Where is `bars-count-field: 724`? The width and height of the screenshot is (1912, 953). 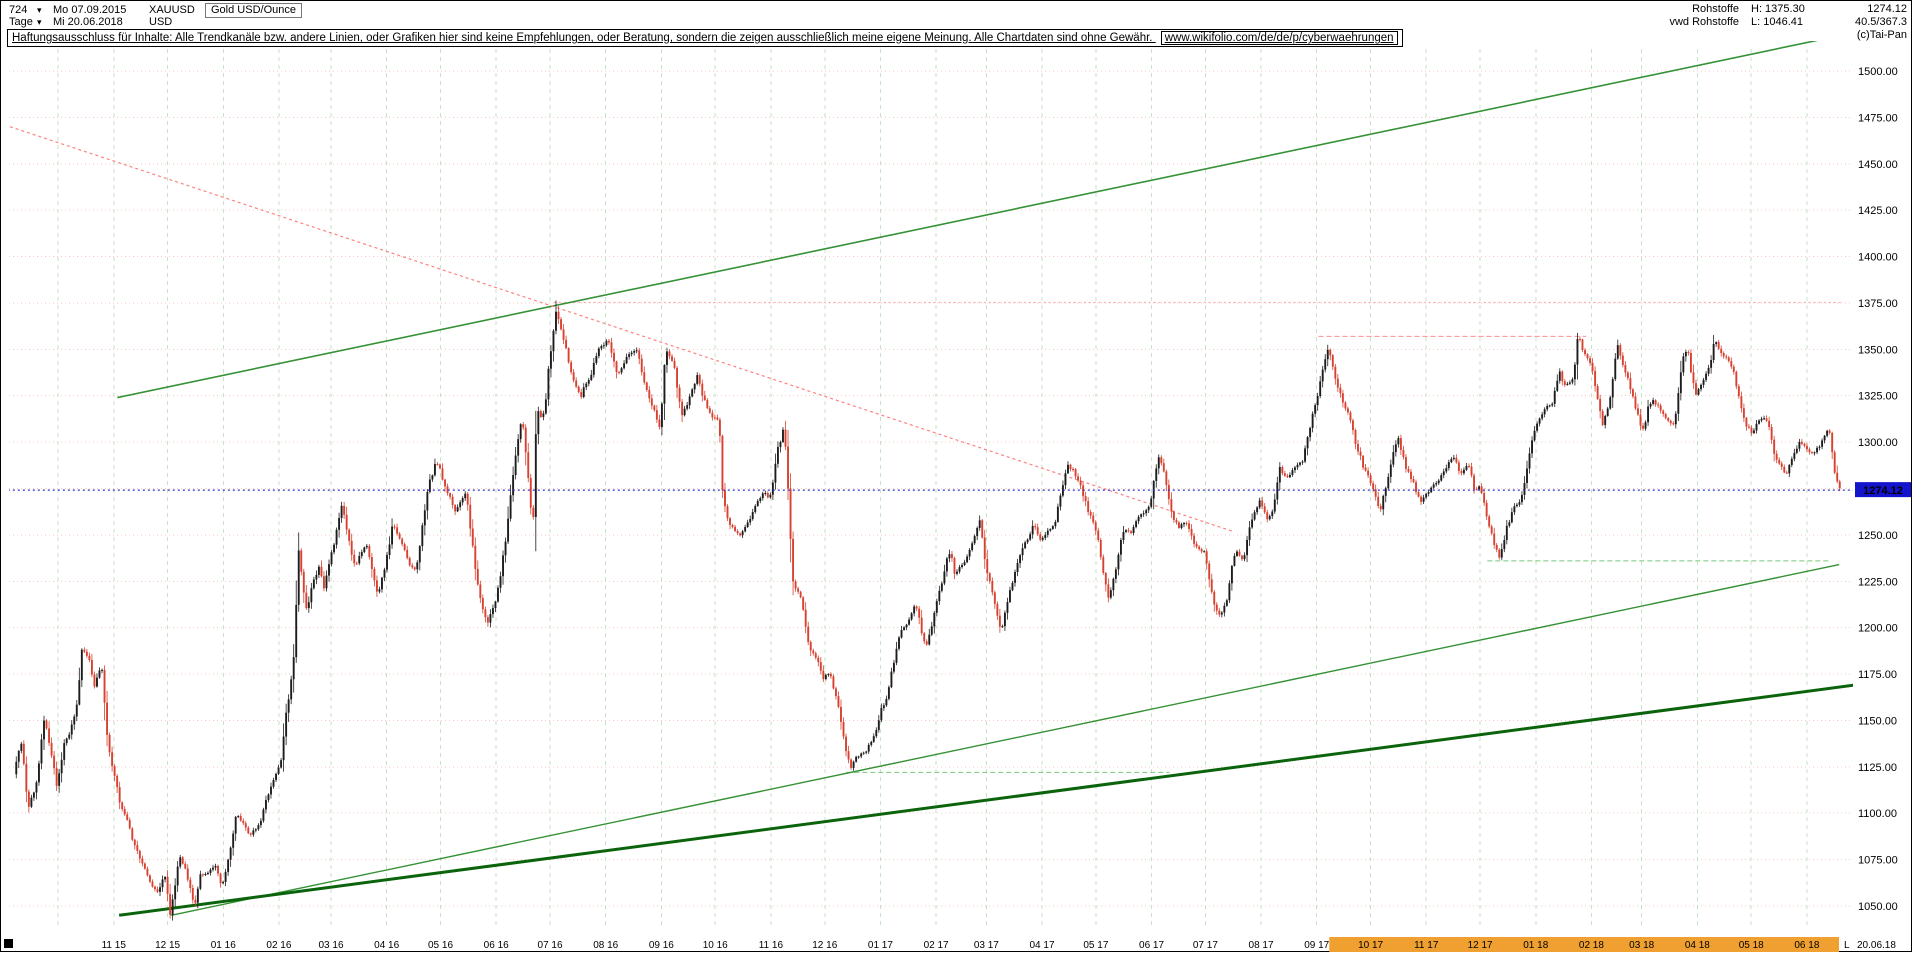
bars-count-field: 724 is located at coordinates (18, 10).